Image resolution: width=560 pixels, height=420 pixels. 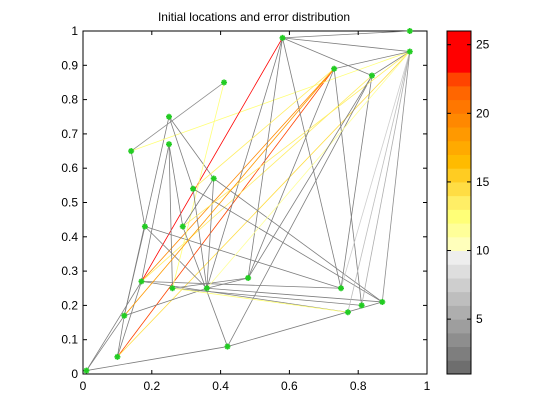 I want to click on colorbar-tick-label: 25, so click(x=483, y=45).